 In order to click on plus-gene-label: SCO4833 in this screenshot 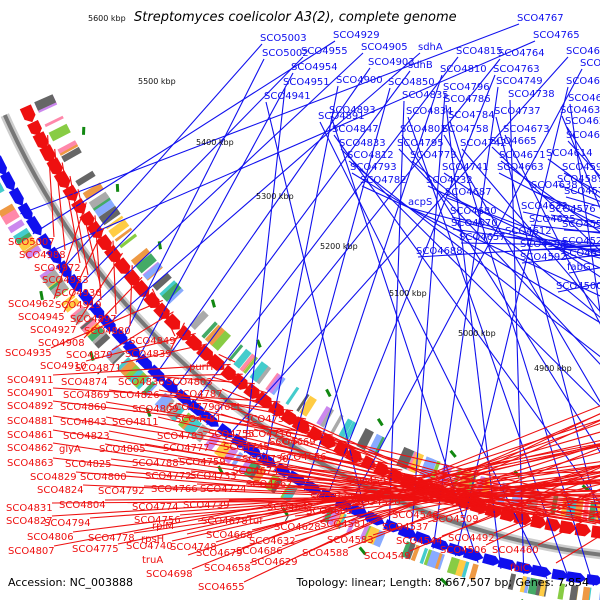, I will do `click(362, 143)`.